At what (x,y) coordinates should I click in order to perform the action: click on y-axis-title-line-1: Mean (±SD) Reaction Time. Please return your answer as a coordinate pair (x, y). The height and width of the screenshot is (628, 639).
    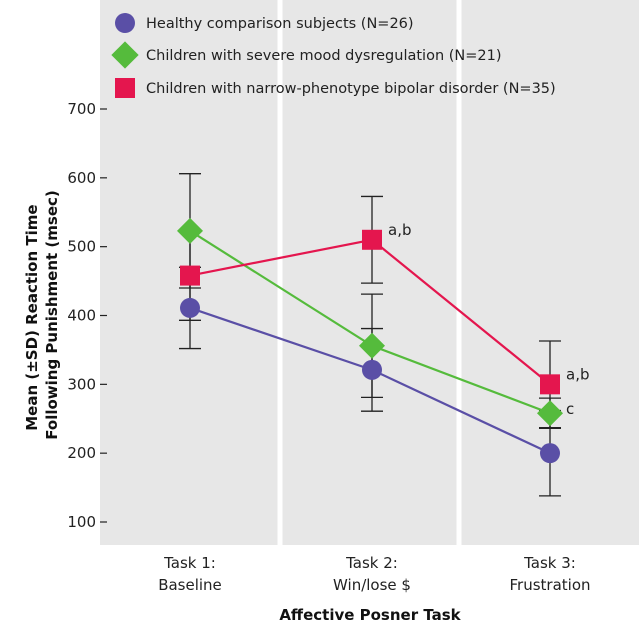
    Looking at the image, I should click on (32, 317).